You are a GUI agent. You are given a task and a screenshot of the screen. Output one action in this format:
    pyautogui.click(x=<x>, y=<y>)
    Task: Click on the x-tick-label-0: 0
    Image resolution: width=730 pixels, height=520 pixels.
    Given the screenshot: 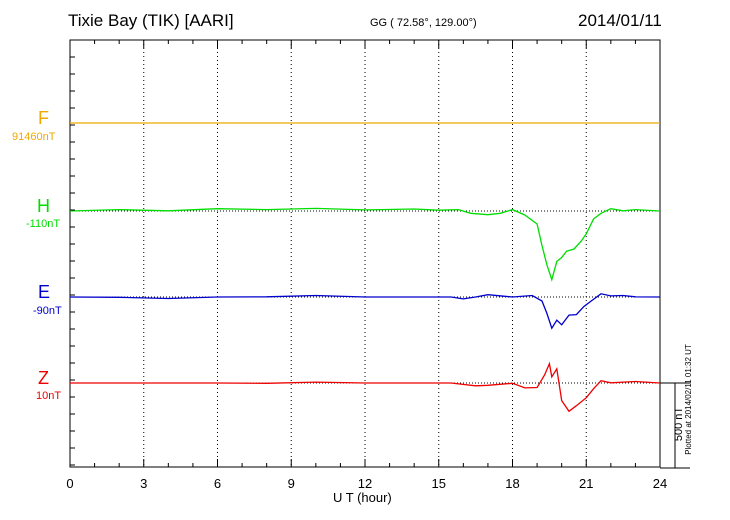 What is the action you would take?
    pyautogui.click(x=69, y=483)
    